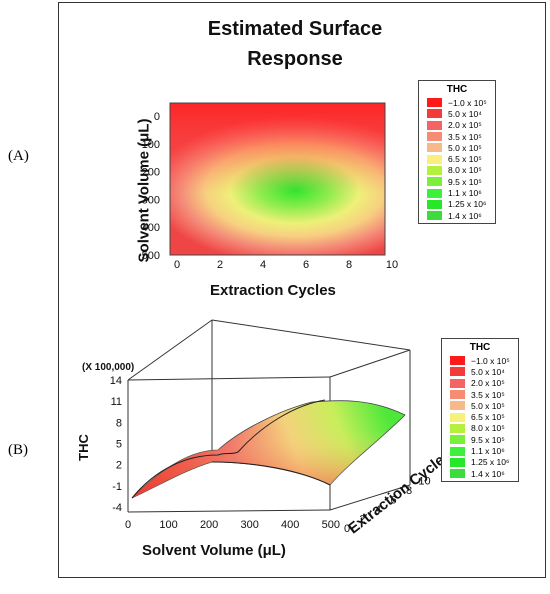 This screenshot has height=594, width=550. I want to click on heatmap-y-tick: 0, so click(157, 117).